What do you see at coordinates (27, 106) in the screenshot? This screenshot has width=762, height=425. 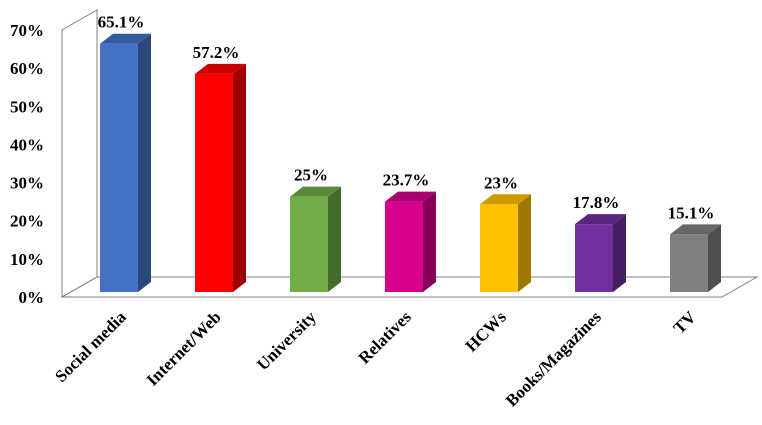 I see `y-tick-label: 50%` at bounding box center [27, 106].